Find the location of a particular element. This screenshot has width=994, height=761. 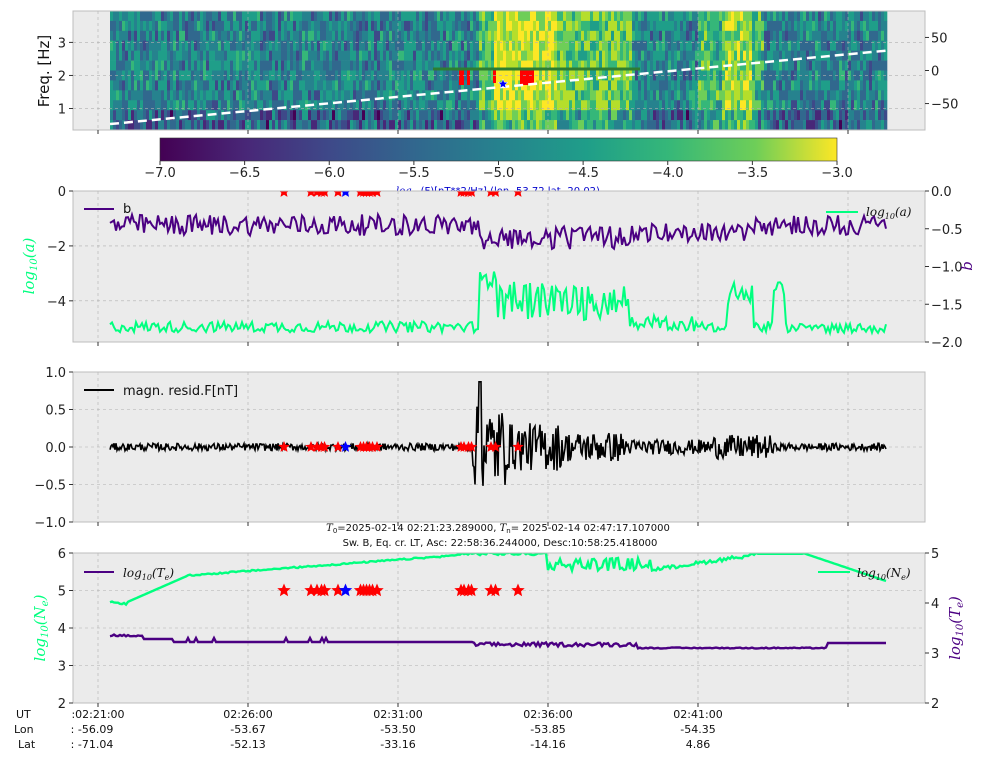

spectrogram-ylabel: Freq. [Hz] is located at coordinates (44, 71).